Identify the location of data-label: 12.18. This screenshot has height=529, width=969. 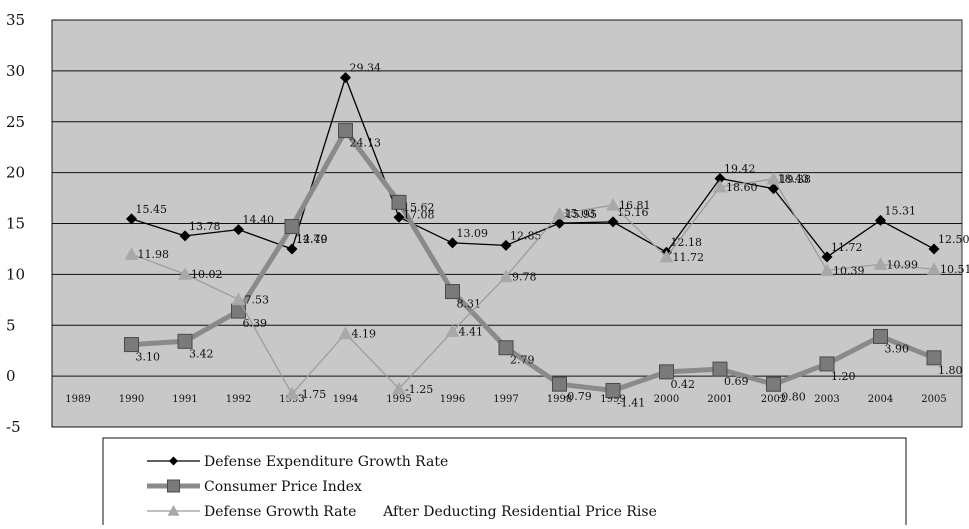
(687, 242).